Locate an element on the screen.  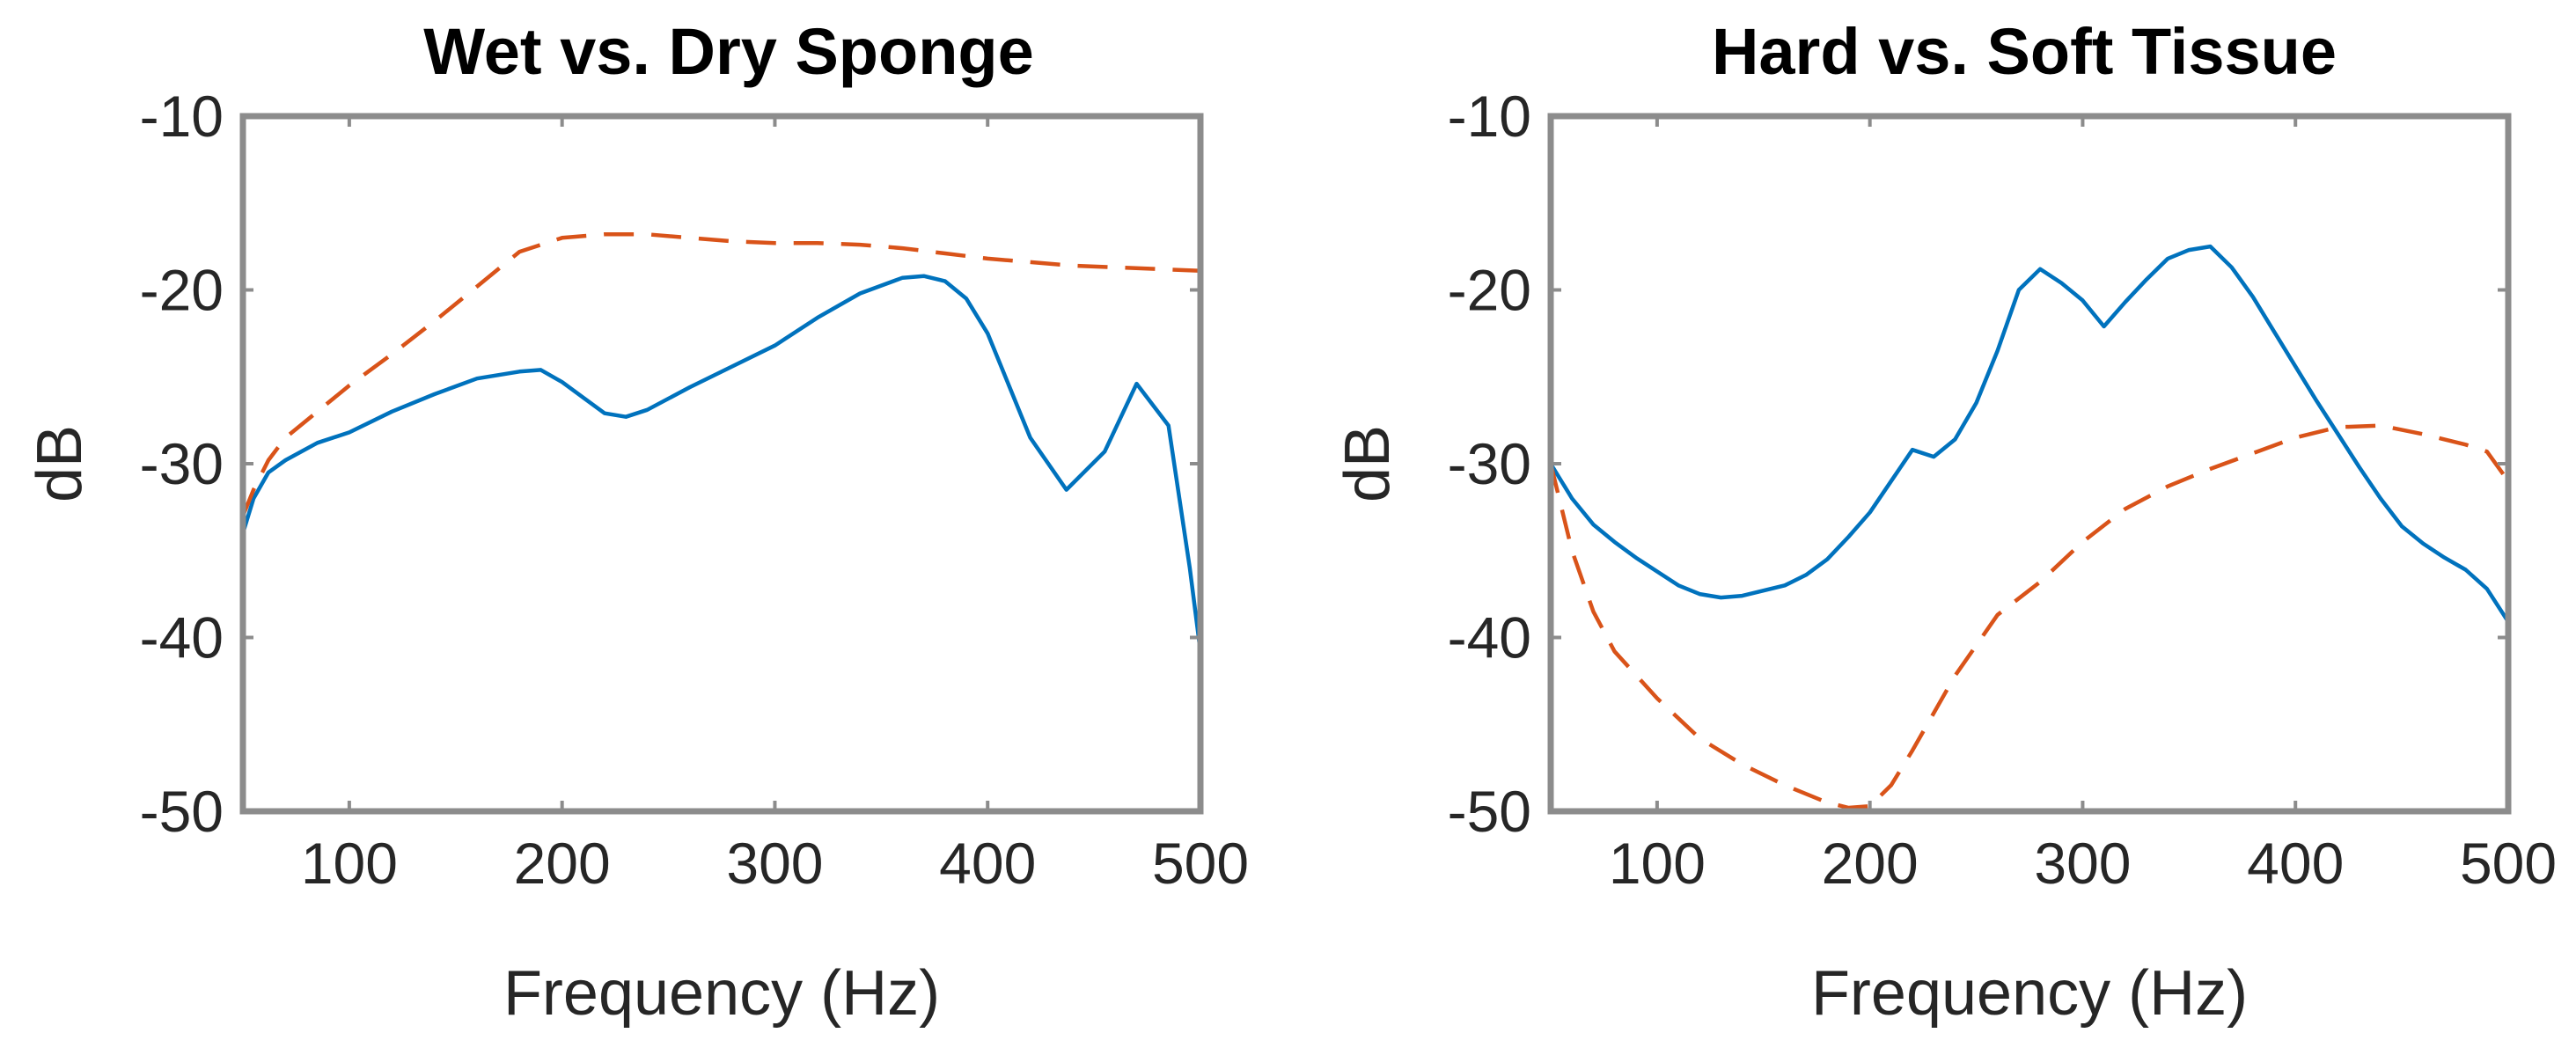
chart-title: Wet vs. Dry Sponge is located at coordinates (728, 51).